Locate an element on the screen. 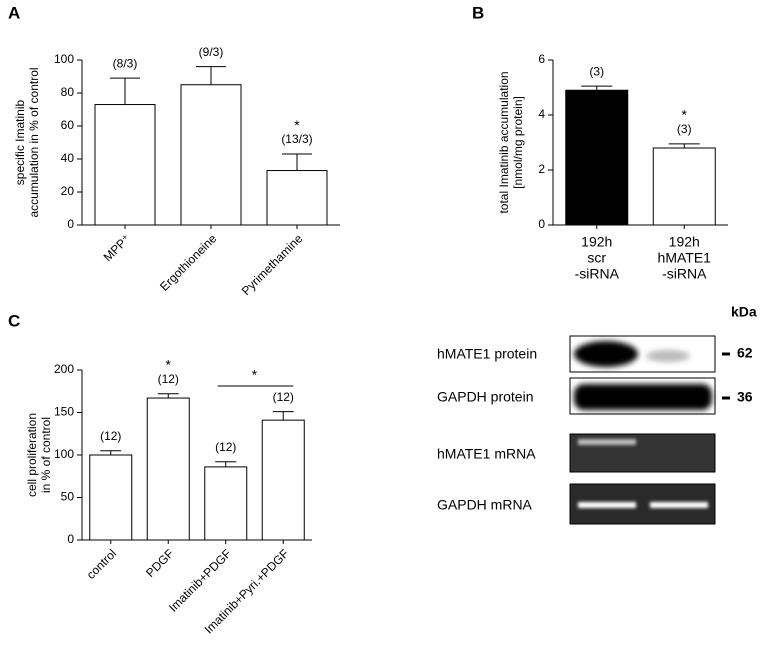  y-axis-label-line: [nmol/mg protein] is located at coordinates (518, 142).